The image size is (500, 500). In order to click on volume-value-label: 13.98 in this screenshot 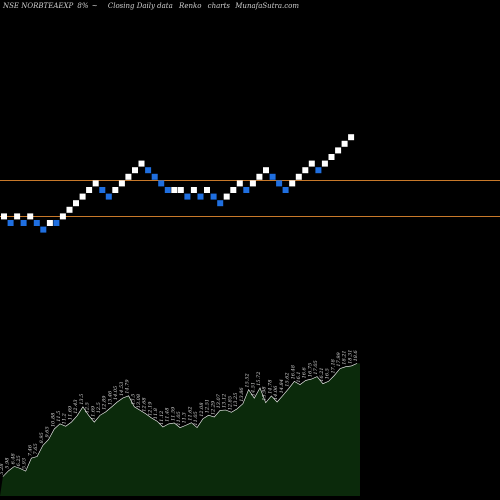, I will do `click(265, 393)`.